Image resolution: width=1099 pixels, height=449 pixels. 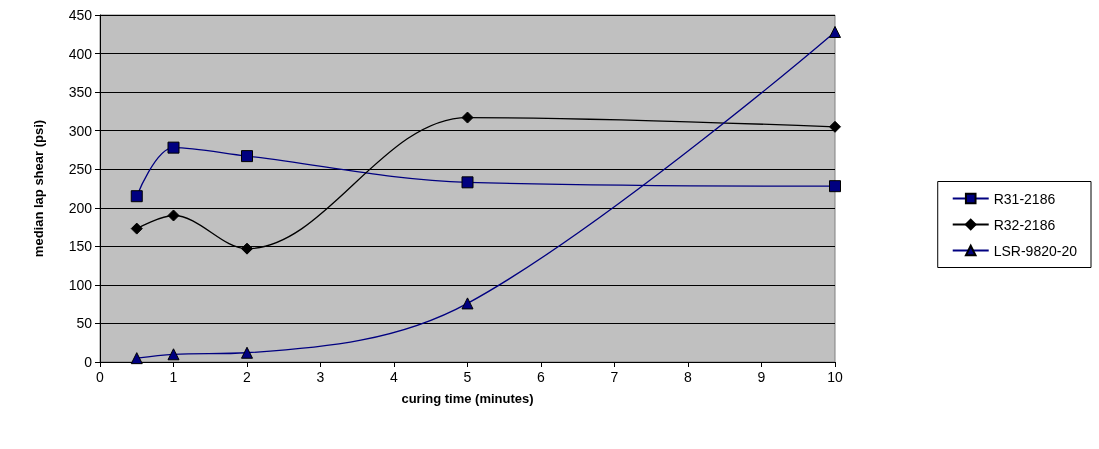 I want to click on y-tick-label: 50, so click(x=84, y=323).